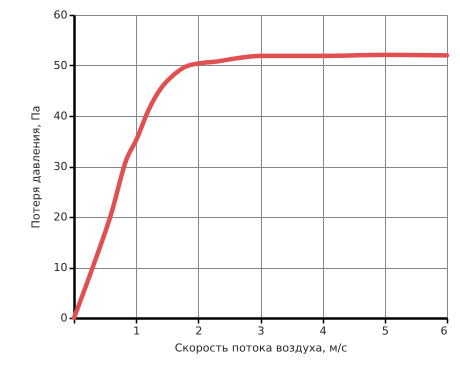  I want to click on x-tick-label: 4, so click(323, 331).